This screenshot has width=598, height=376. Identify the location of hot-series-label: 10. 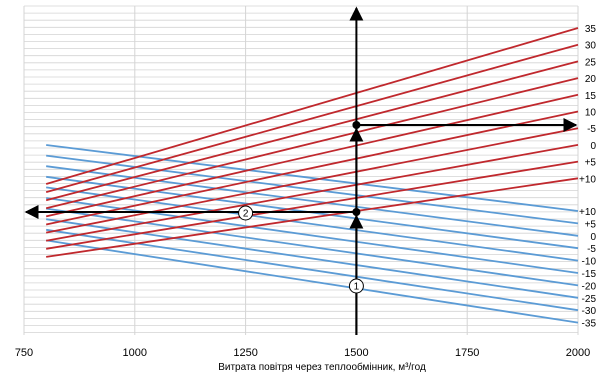
(591, 113).